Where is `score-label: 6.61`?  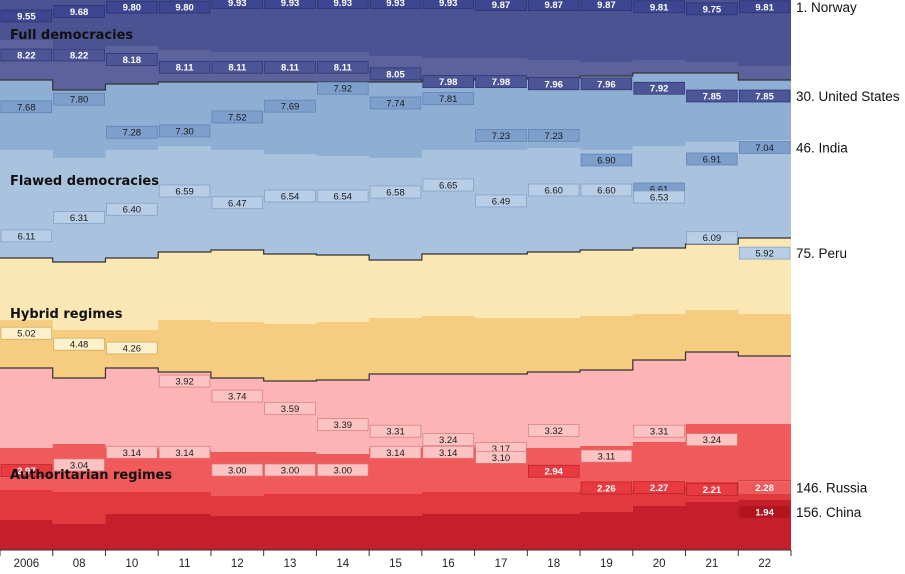 score-label: 6.61 is located at coordinates (659, 190).